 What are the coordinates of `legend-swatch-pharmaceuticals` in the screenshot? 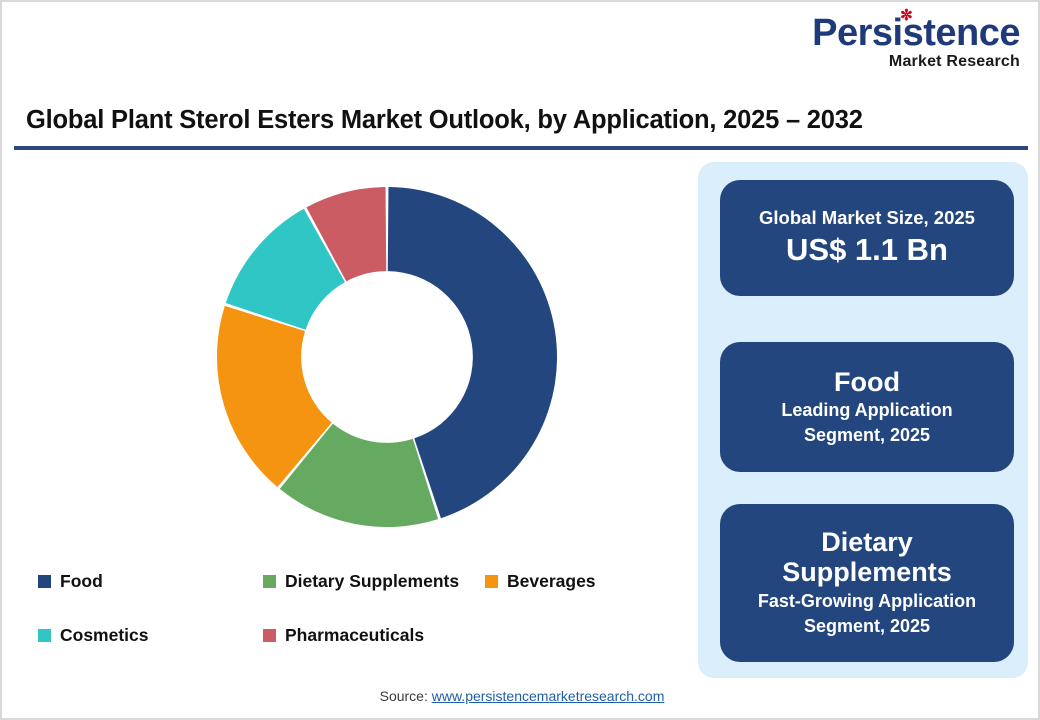 It's located at (269, 635).